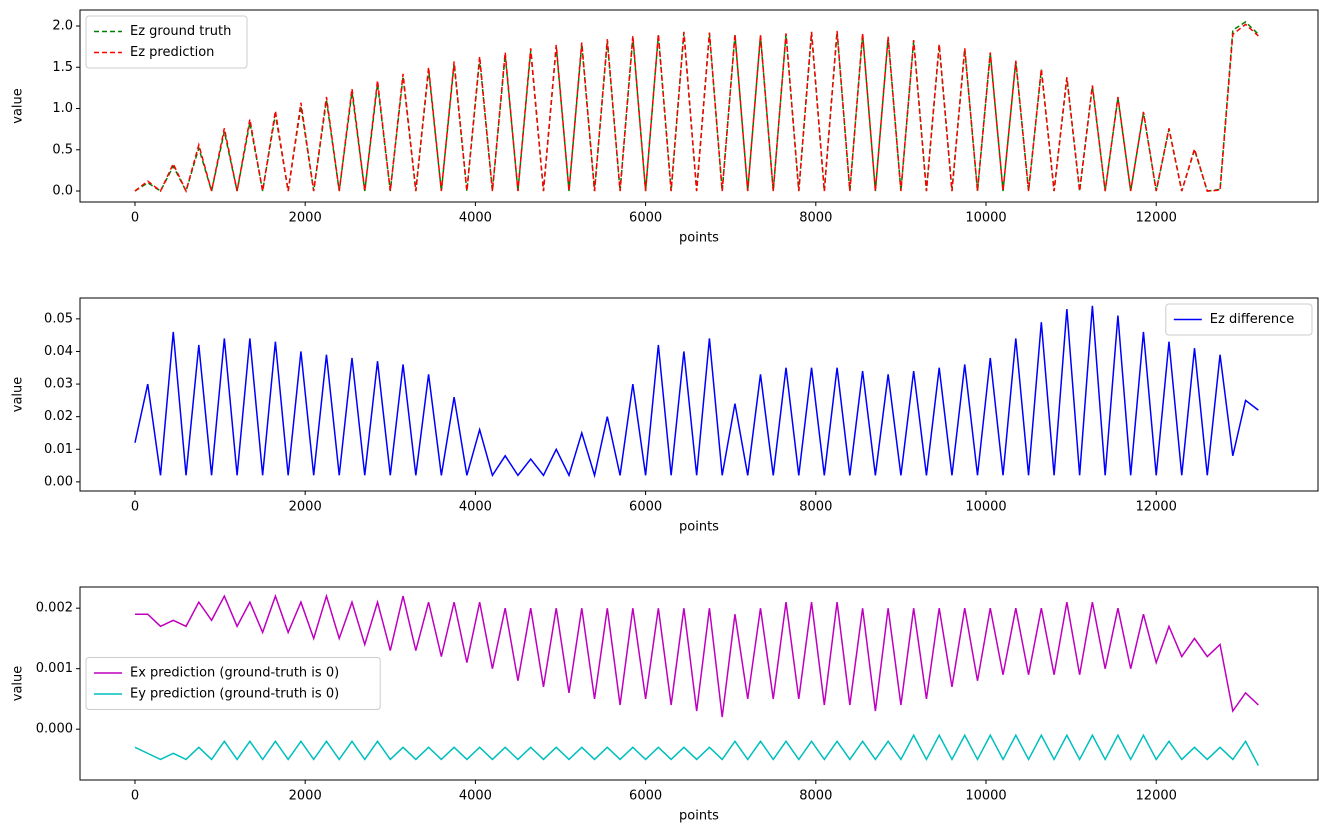 This screenshot has width=1328, height=837. What do you see at coordinates (58, 481) in the screenshot?
I see `y-tick-label: 0.00` at bounding box center [58, 481].